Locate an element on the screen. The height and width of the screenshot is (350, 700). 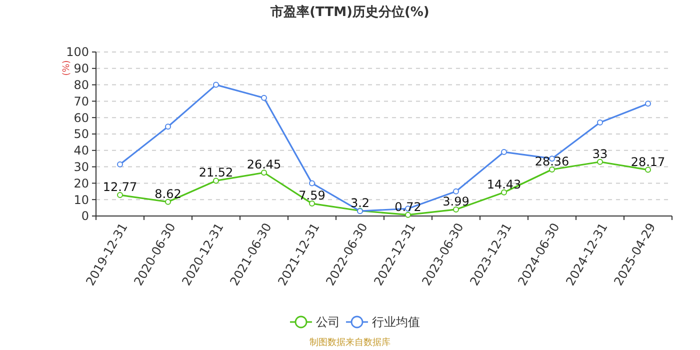
legend-label: 行业均值 is located at coordinates (396, 322).